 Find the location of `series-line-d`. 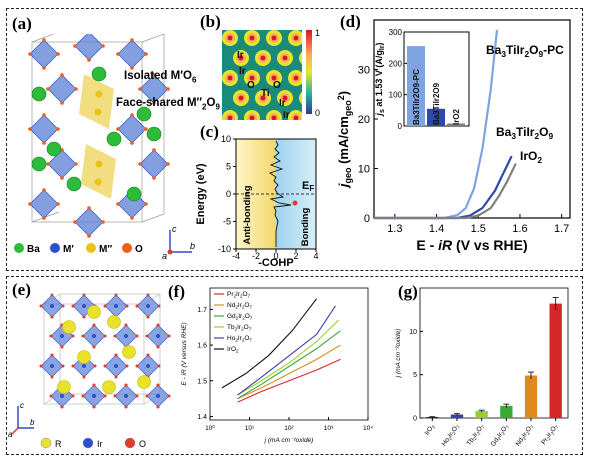

series-line-d is located at coordinates (445, 191).